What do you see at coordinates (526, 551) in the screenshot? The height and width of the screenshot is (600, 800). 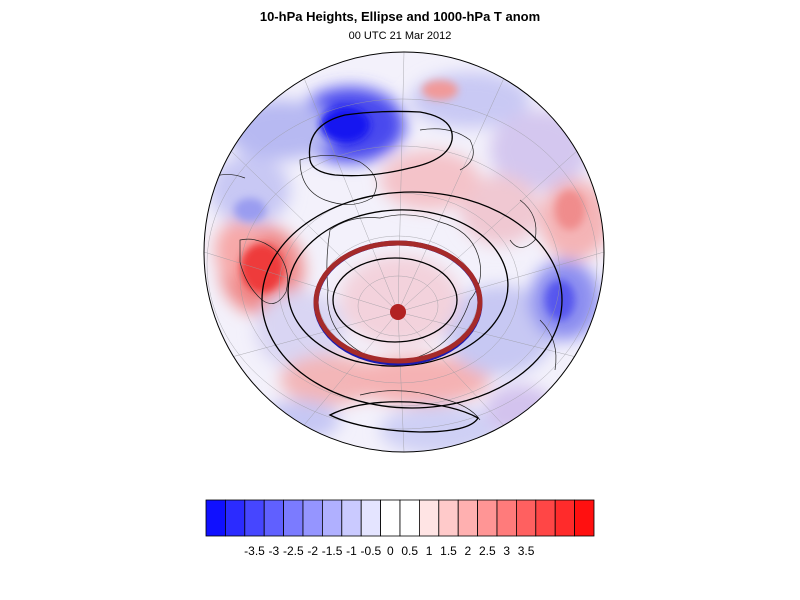 I see `colorbar-tick-label: 3.5` at bounding box center [526, 551].